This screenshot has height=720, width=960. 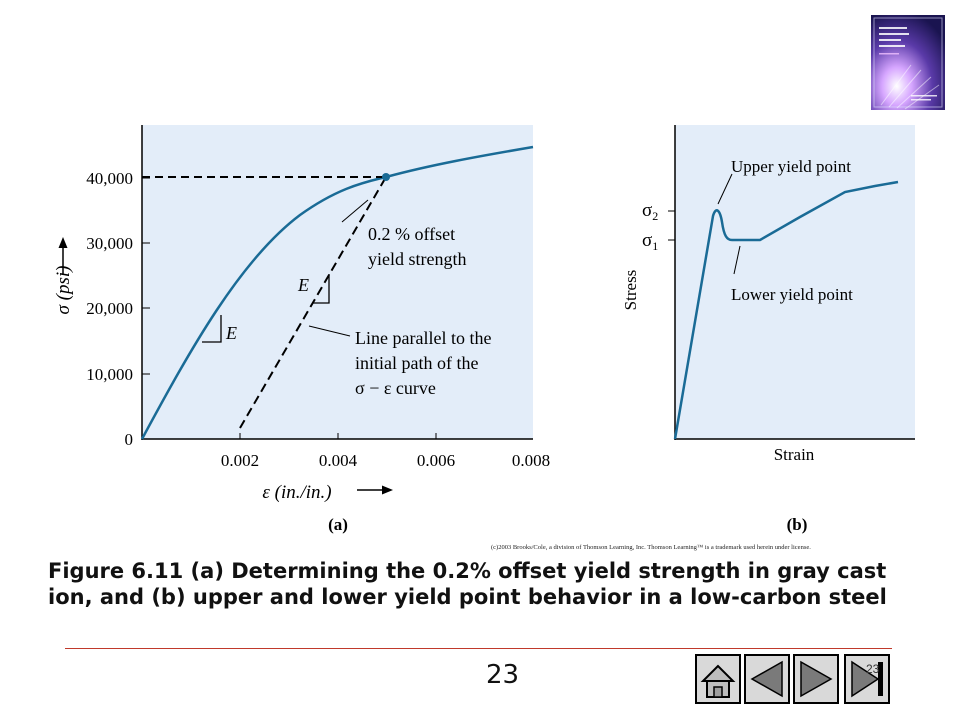 I want to click on y-tick-30000: 30,000, so click(x=109, y=243).